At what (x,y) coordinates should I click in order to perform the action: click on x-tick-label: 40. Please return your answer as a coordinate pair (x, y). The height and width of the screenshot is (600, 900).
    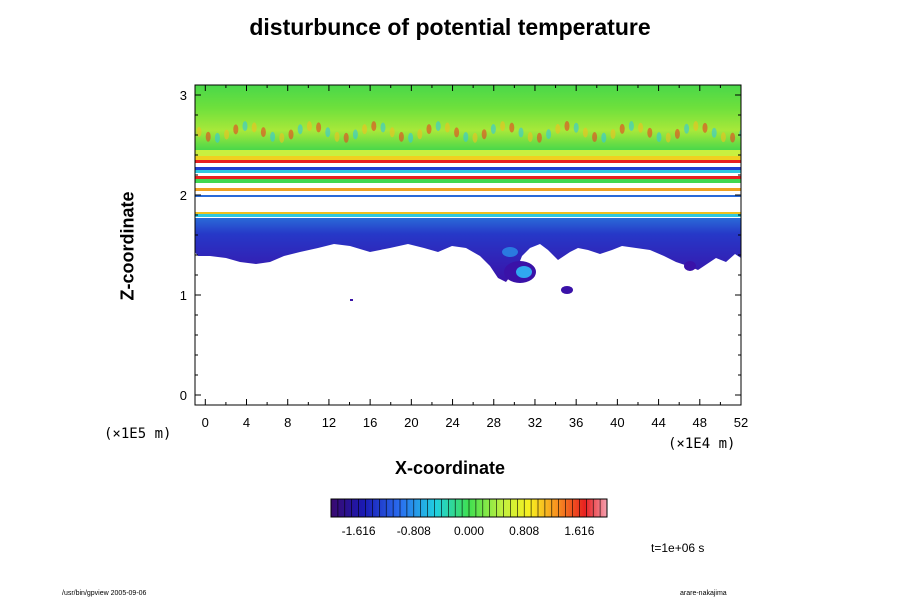
    Looking at the image, I should click on (617, 422).